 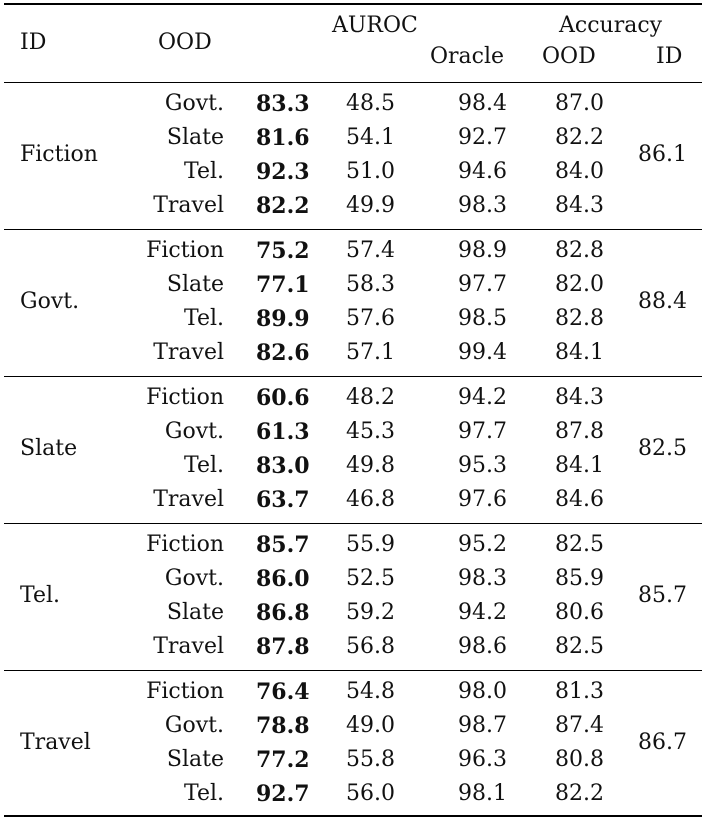 What do you see at coordinates (55, 742) in the screenshot?
I see `group-id-label: Travel` at bounding box center [55, 742].